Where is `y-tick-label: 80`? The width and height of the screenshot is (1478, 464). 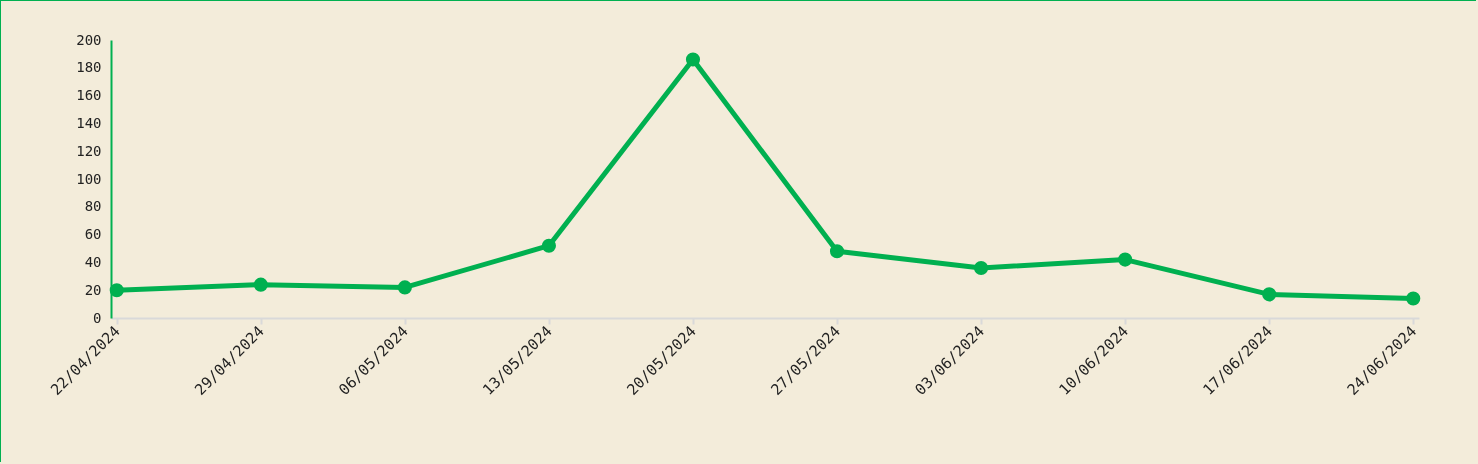
y-tick-label: 80 is located at coordinates (93, 206).